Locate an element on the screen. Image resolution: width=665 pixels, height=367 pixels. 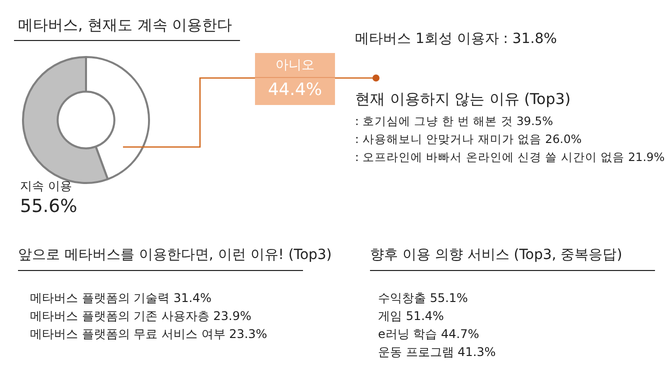
text: 게임 51.4% is located at coordinates (411, 316).